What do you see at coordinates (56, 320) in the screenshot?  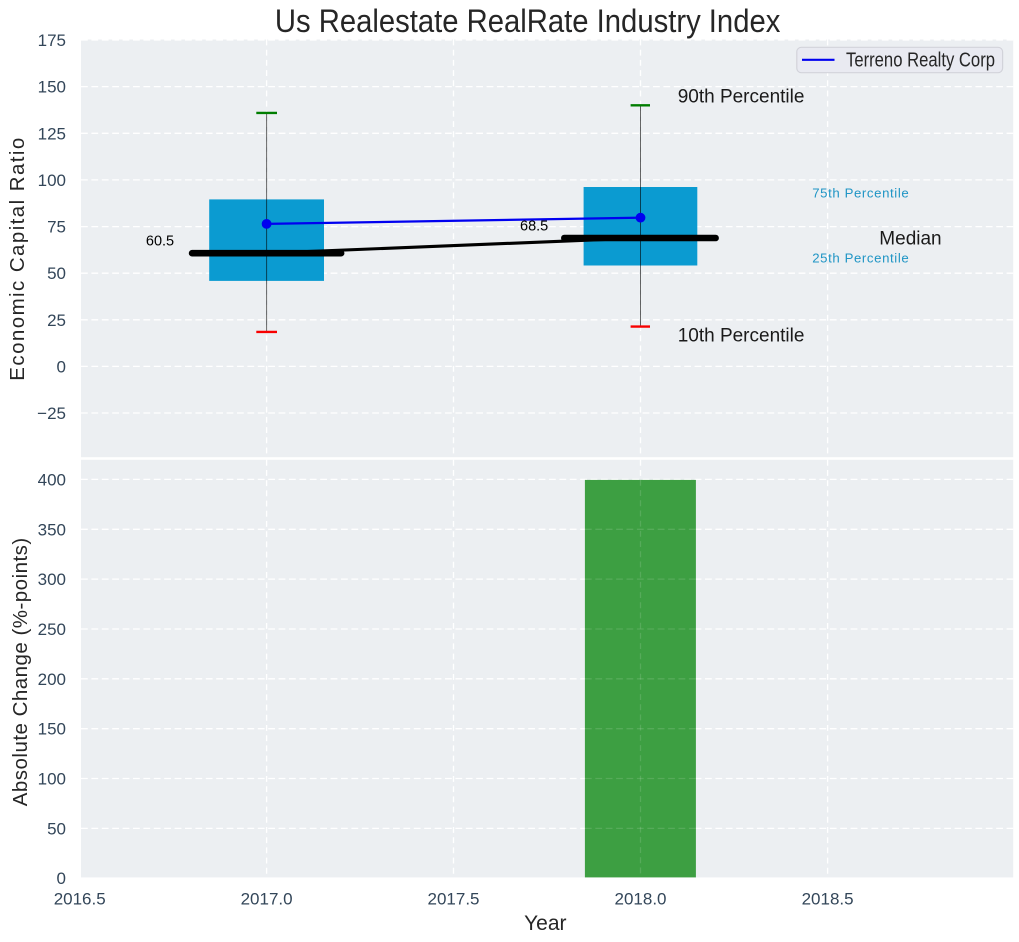 I see `svg-text: 25` at bounding box center [56, 320].